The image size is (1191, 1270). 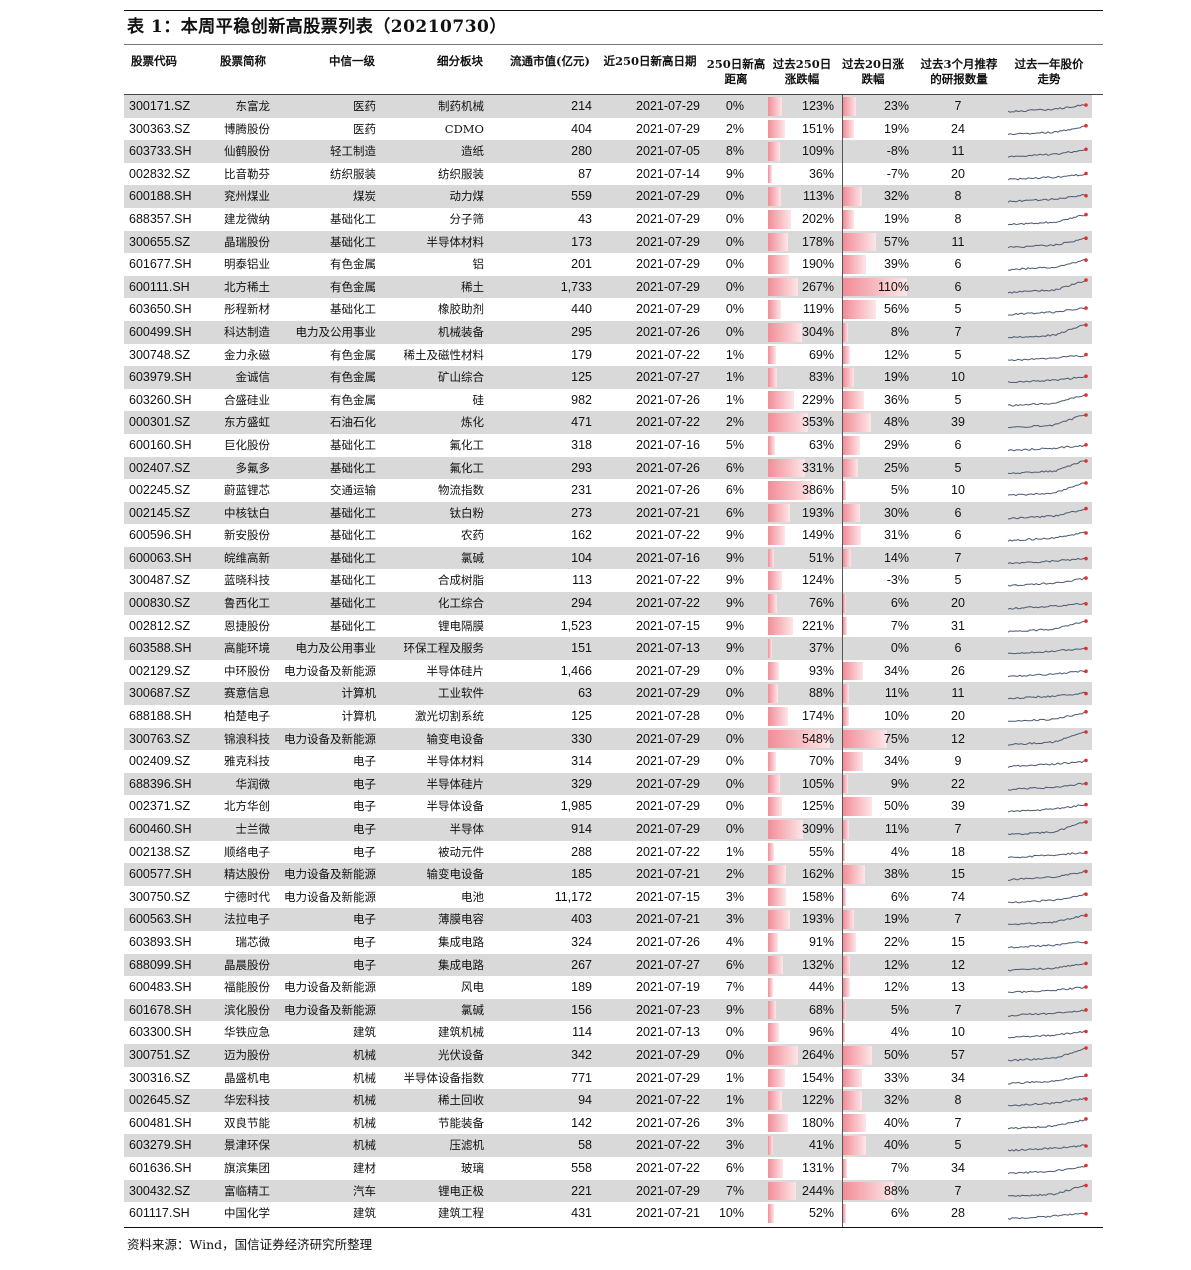 I want to click on r250-value: 83%, so click(x=821, y=377).